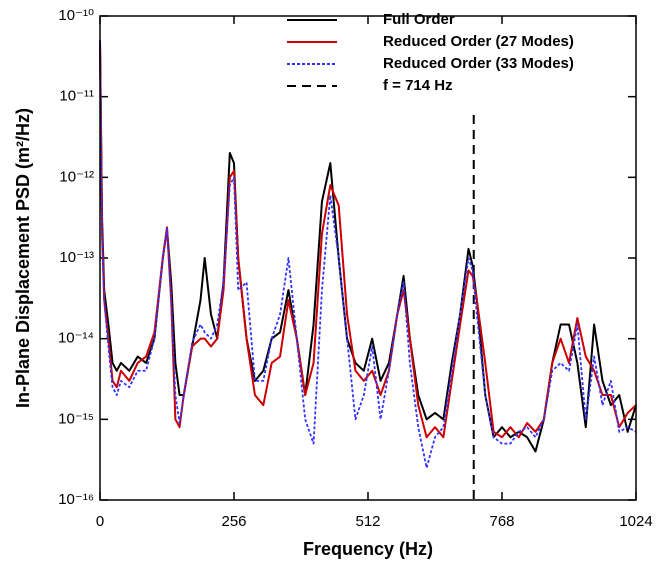  Describe the element at coordinates (367, 521) in the screenshot. I see `x-tick-label: 512` at that location.